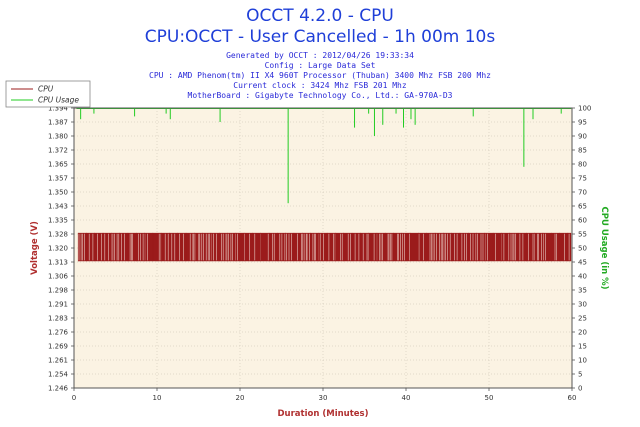 Image resolution: width=640 pixels, height=427 pixels. I want to click on y-right-tick-label: 80, so click(582, 165).